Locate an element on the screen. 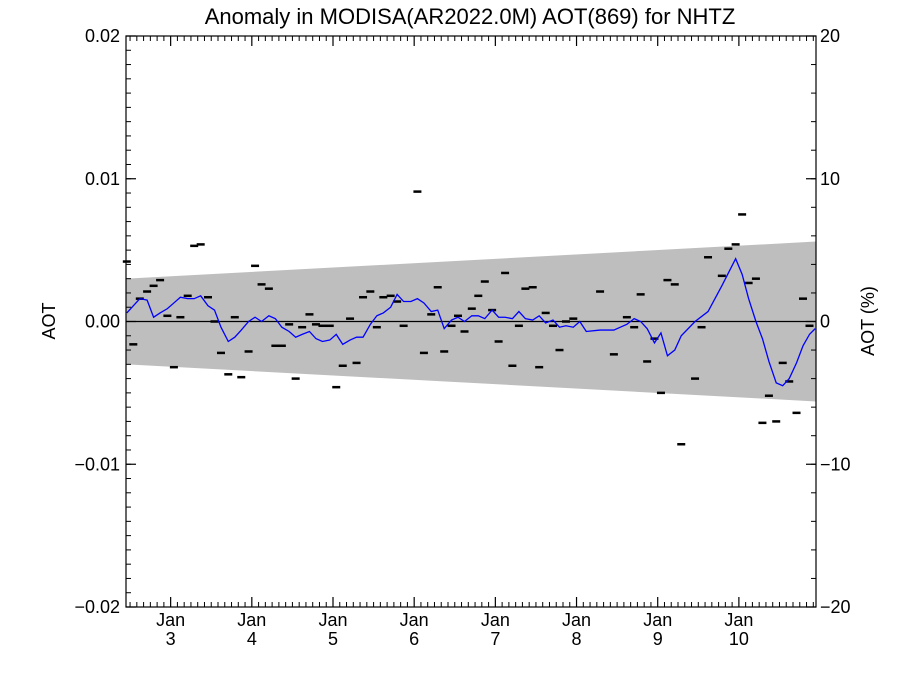 This screenshot has width=900, height=675. y-tick-label-right-2: 0 is located at coordinates (825, 322).